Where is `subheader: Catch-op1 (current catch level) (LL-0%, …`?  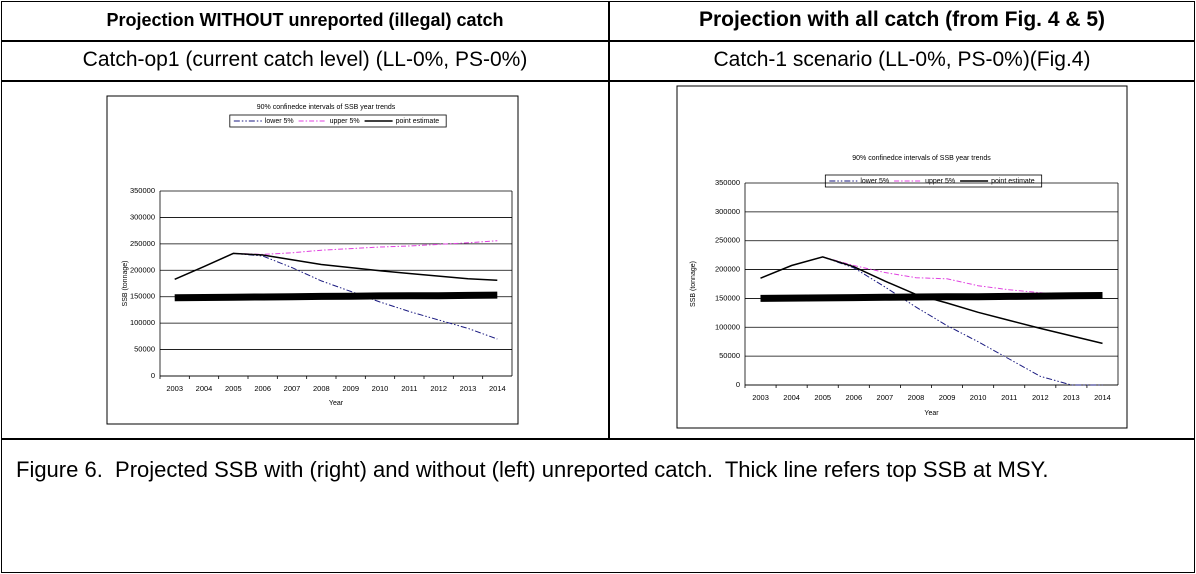
subheader: Catch-op1 (current catch level) (LL-0%, … is located at coordinates (305, 59).